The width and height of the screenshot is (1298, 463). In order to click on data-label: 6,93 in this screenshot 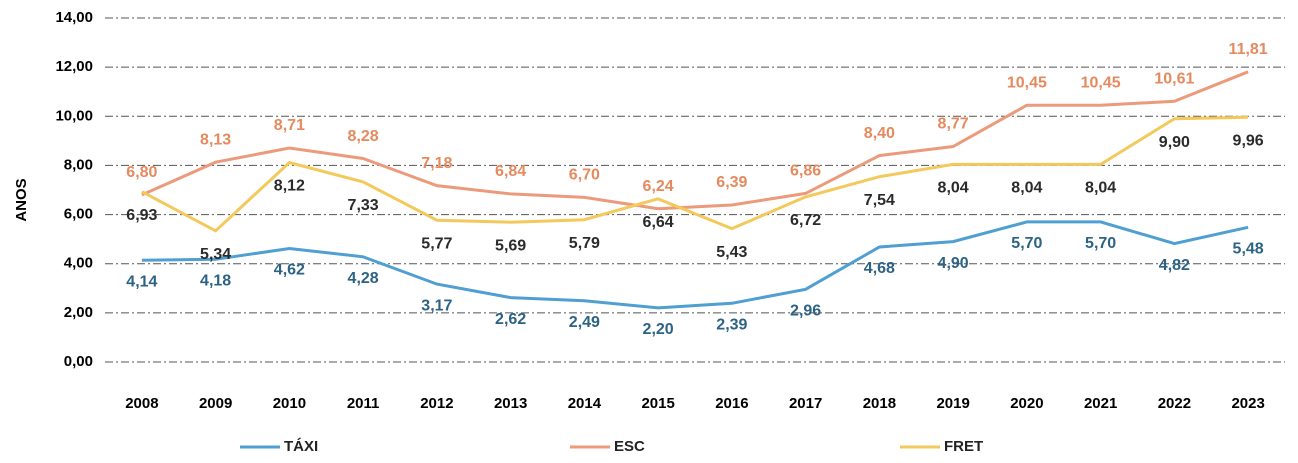, I will do `click(141, 215)`.